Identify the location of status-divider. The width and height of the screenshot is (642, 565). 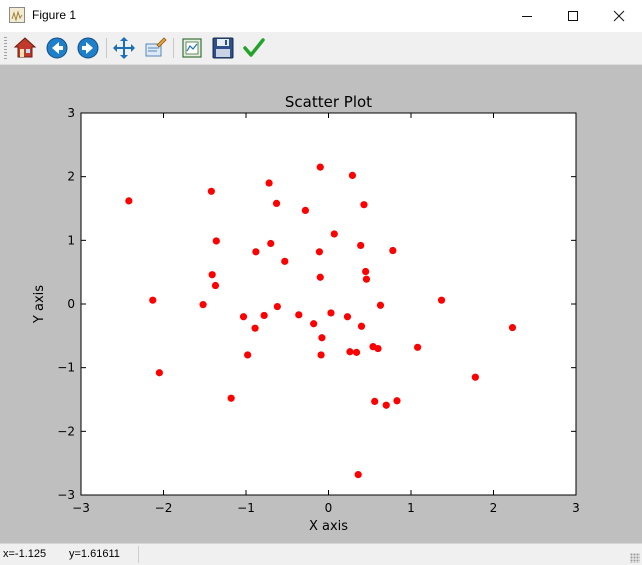
(138, 554).